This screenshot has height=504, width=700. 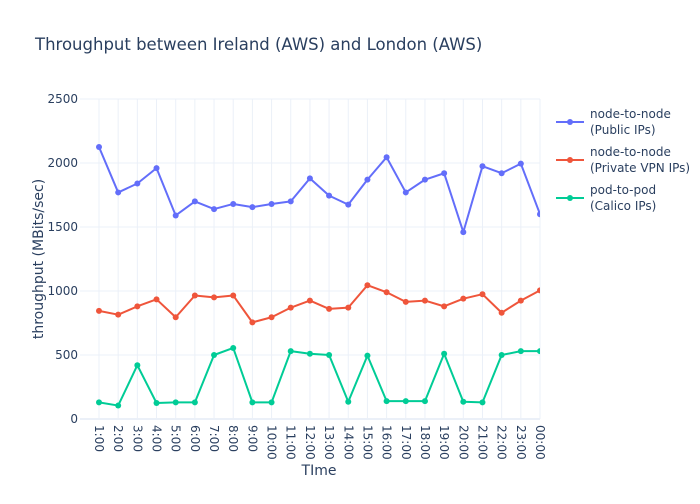 What do you see at coordinates (630, 152) in the screenshot?
I see `legend-label: node-to-node` at bounding box center [630, 152].